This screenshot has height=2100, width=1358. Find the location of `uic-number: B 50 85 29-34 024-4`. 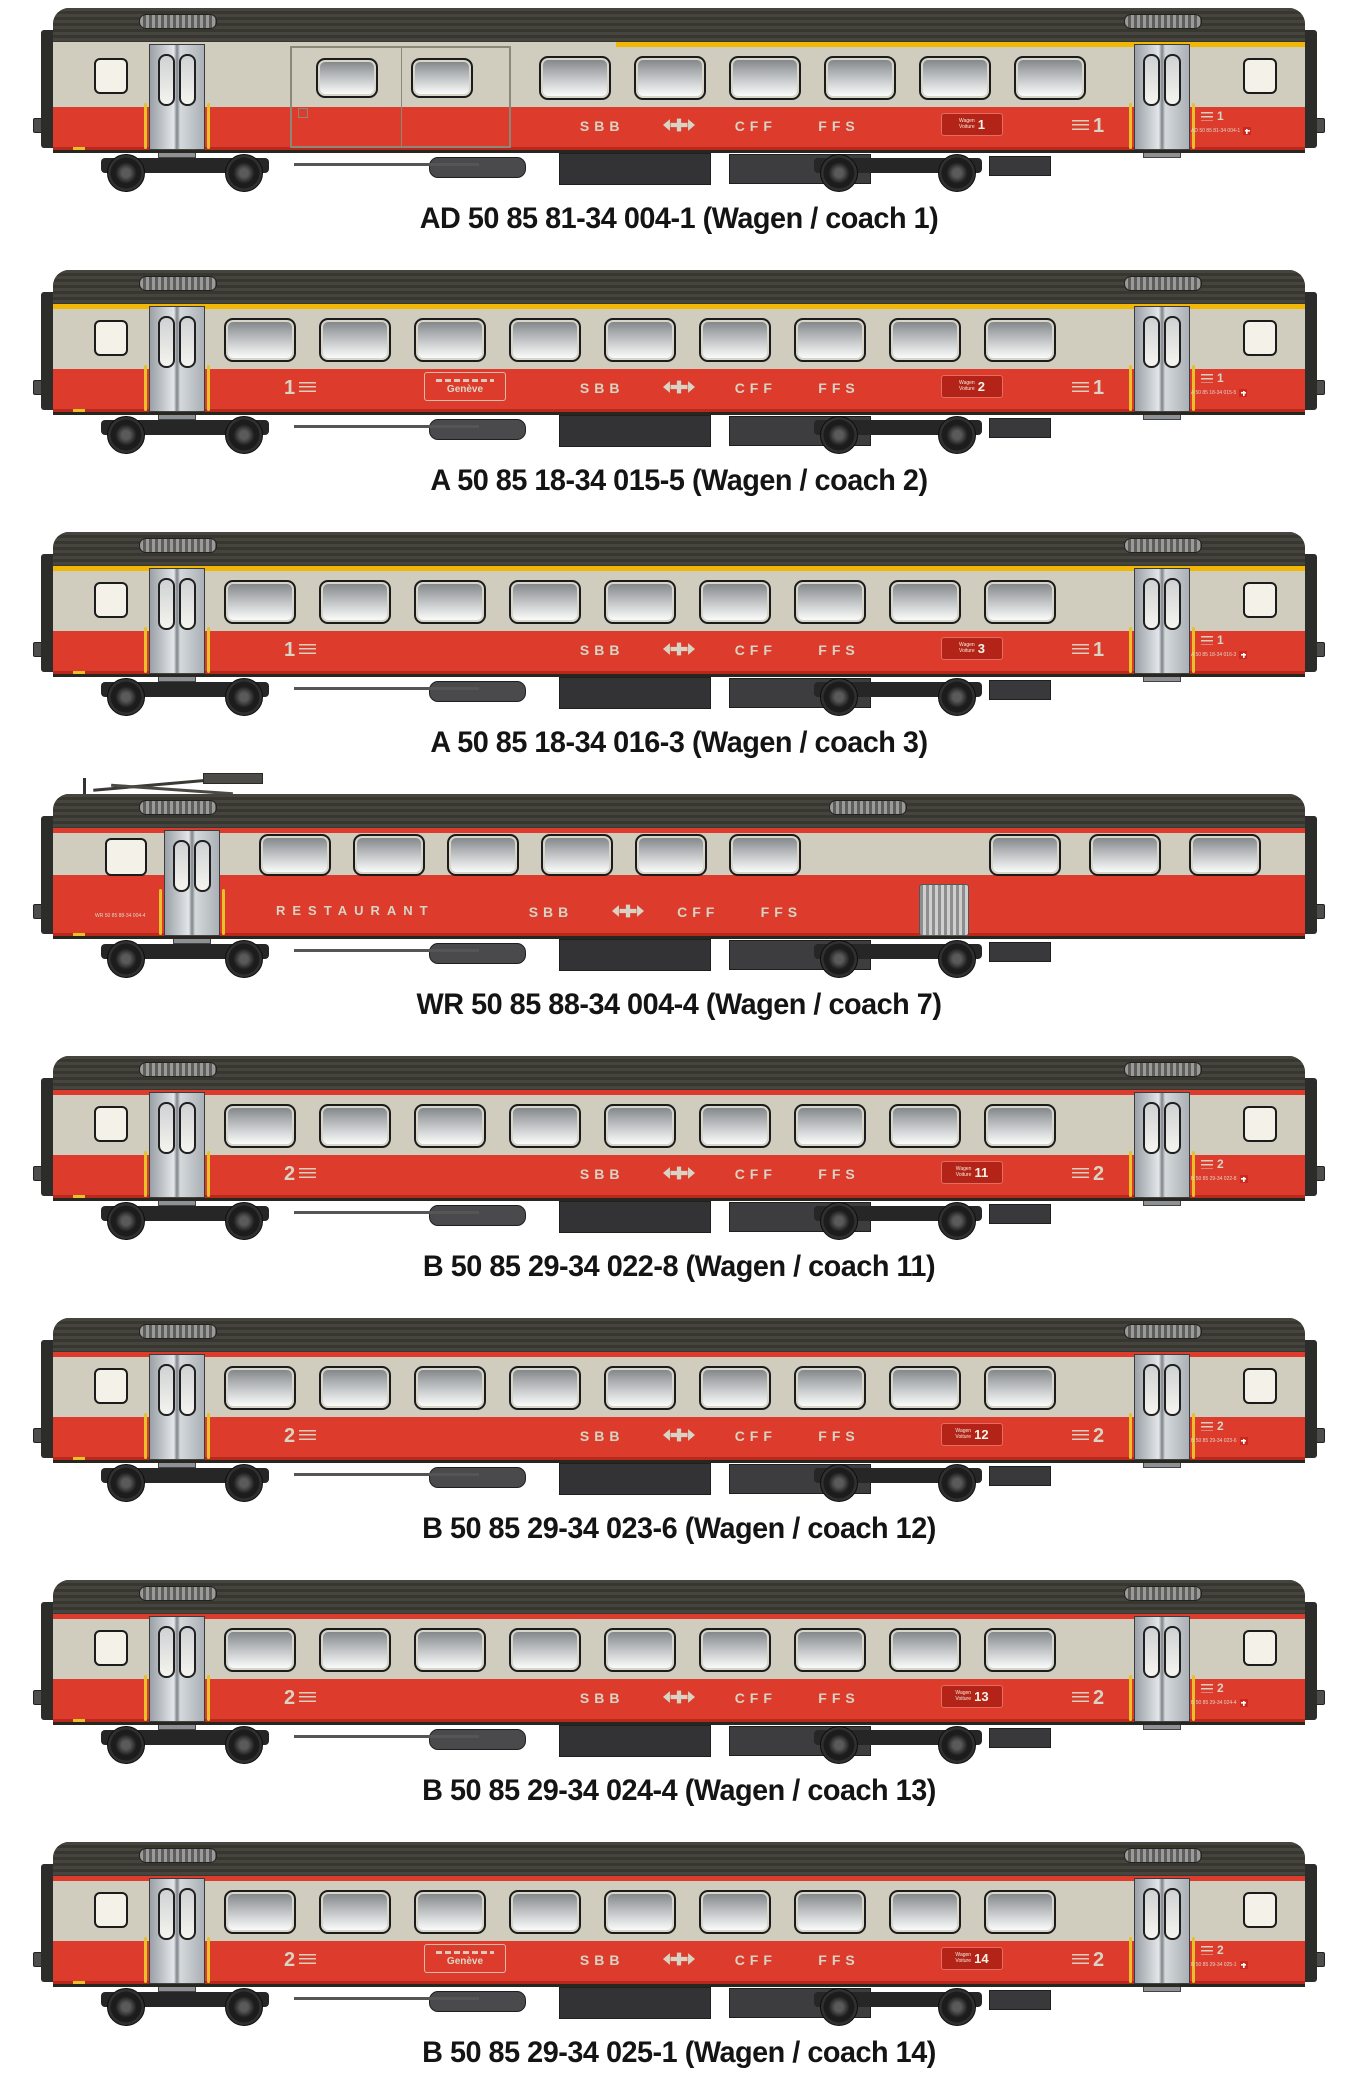

uic-number: B 50 85 29-34 024-4 is located at coordinates (1214, 1702).